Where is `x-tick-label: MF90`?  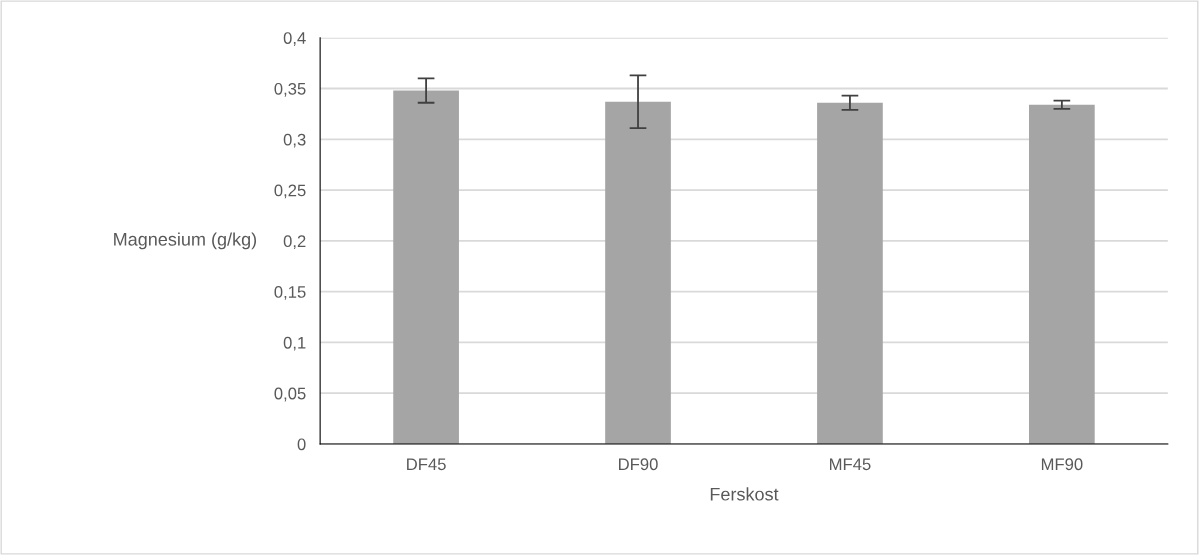 x-tick-label: MF90 is located at coordinates (1062, 464).